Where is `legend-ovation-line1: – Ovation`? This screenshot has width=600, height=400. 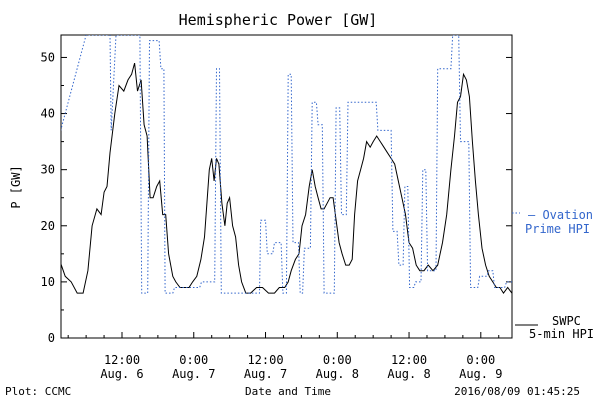
legend-ovation-line1: – Ovation is located at coordinates (560, 215).